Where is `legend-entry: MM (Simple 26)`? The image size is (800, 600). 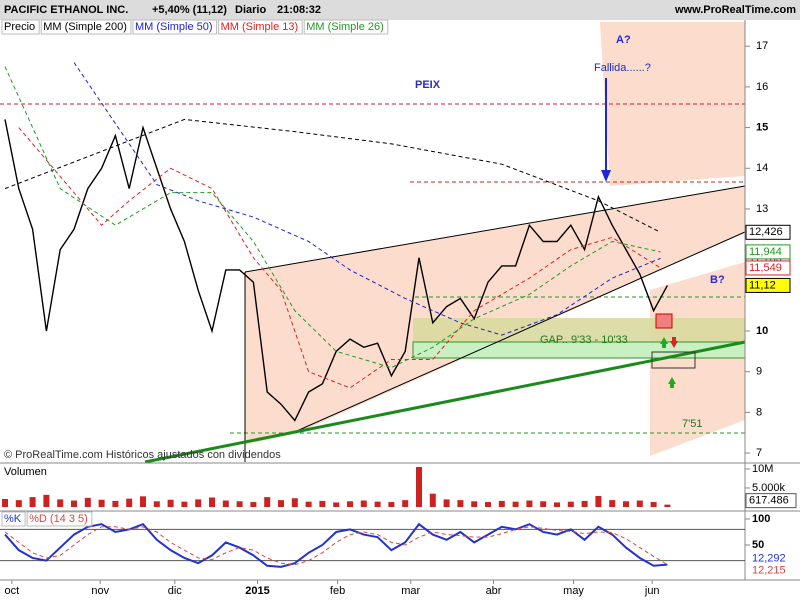 legend-entry: MM (Simple 26) is located at coordinates (345, 27).